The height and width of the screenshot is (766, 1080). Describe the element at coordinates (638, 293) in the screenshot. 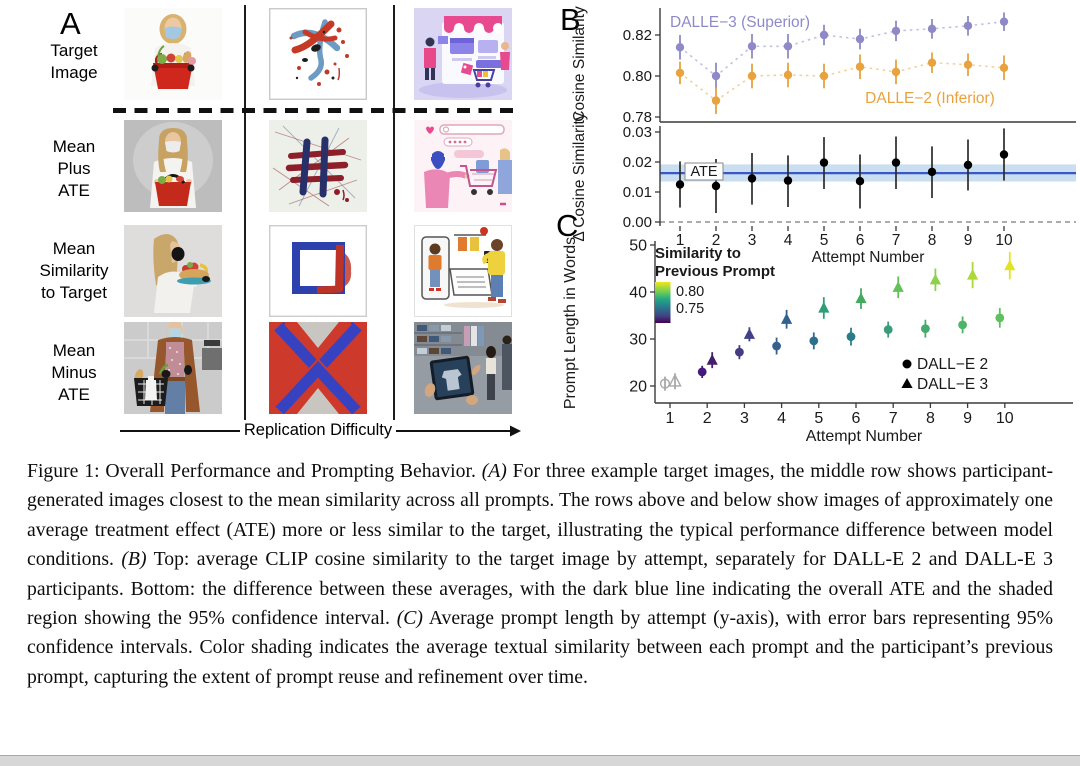

I see `svg-text: 40` at that location.